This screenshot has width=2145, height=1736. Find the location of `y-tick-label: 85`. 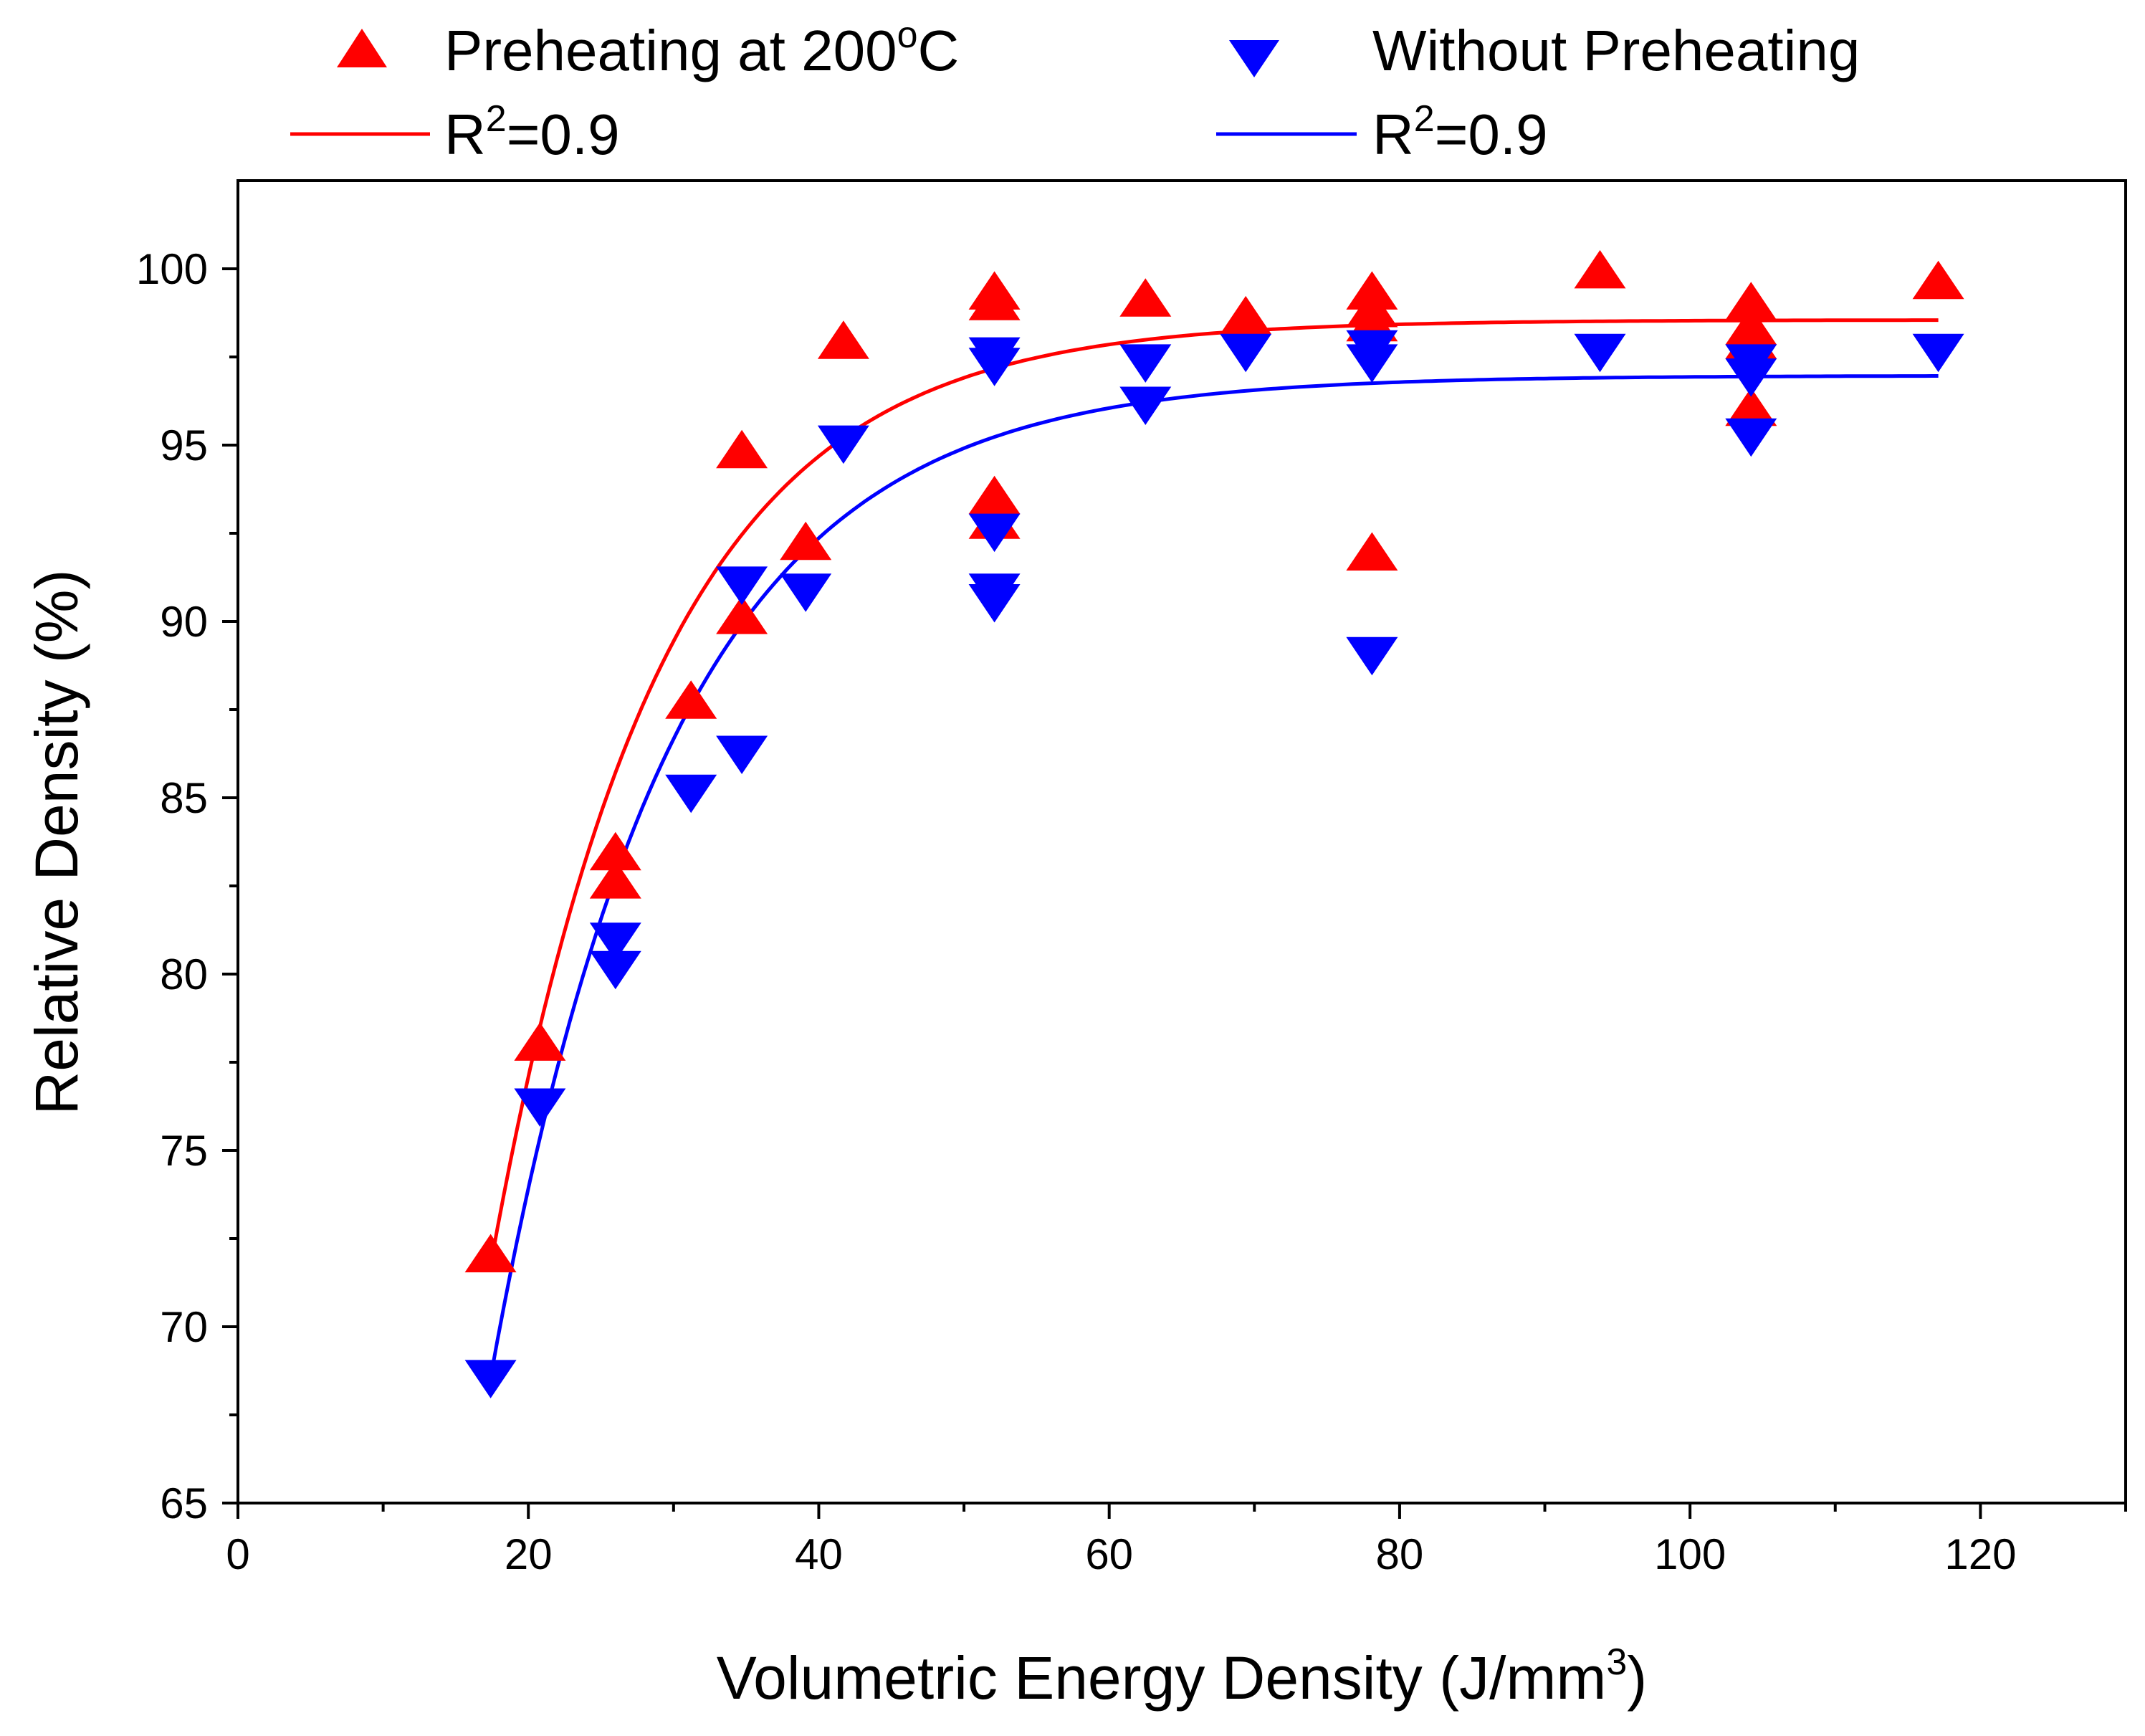

y-tick-label: 85 is located at coordinates (184, 798).